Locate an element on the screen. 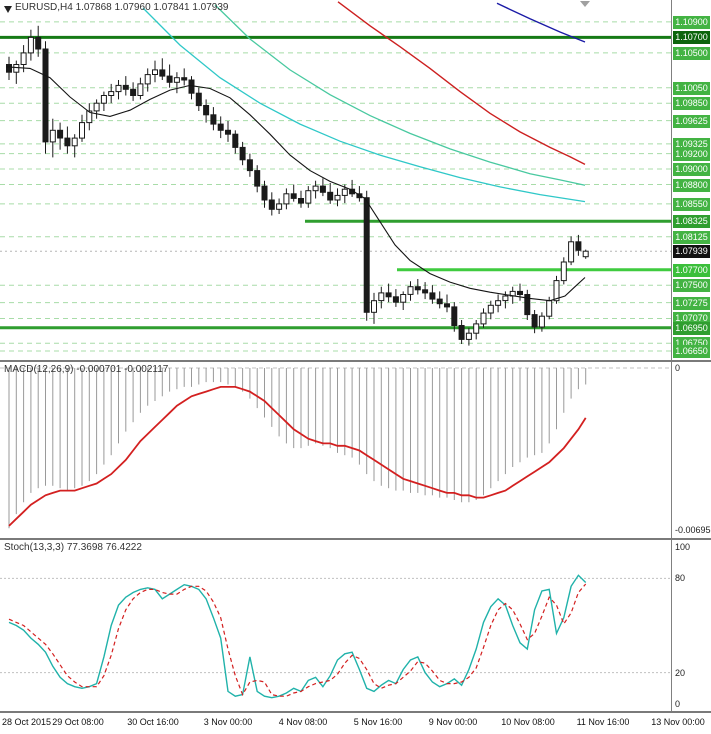 The image size is (711, 734). stochastic-k-line is located at coordinates (297, 636).